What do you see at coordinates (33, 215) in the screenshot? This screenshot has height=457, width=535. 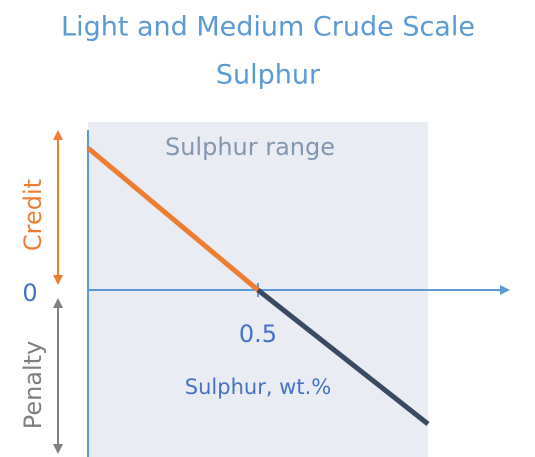 I see `credit-label: Credit` at bounding box center [33, 215].